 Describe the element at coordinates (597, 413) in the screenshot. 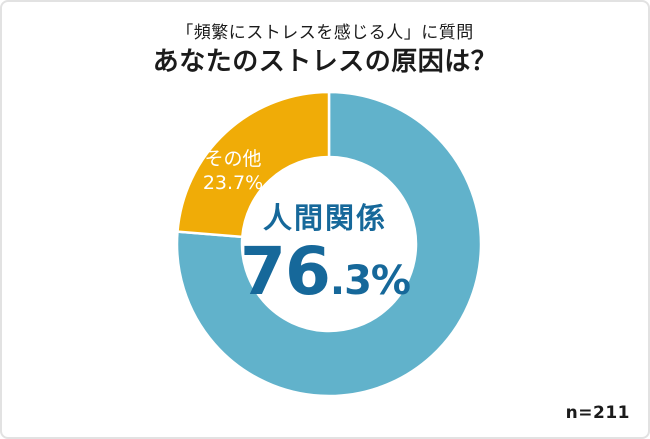

I see `sample-size-note: n=211` at that location.